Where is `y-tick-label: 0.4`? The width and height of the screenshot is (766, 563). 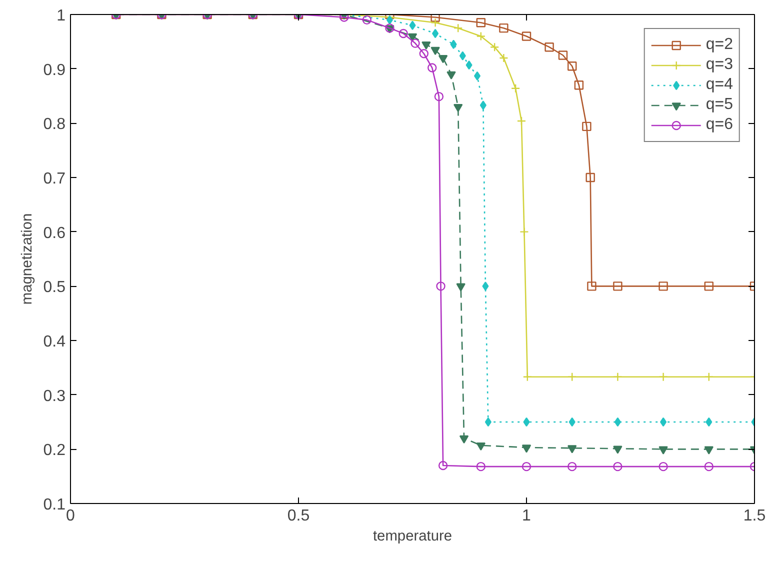 y-tick-label: 0.4 is located at coordinates (54, 342).